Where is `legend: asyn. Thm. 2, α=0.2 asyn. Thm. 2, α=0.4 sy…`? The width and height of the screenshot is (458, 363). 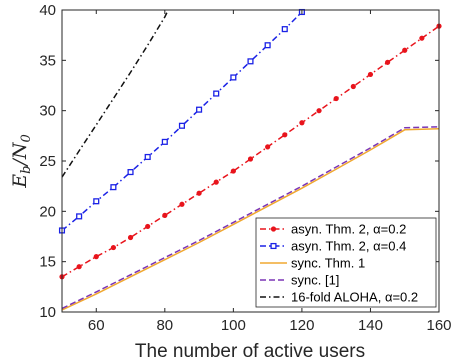 legend: asyn. Thm. 2, α=0.2 asyn. Thm. 2, α=0.4 sy… is located at coordinates (346, 262).